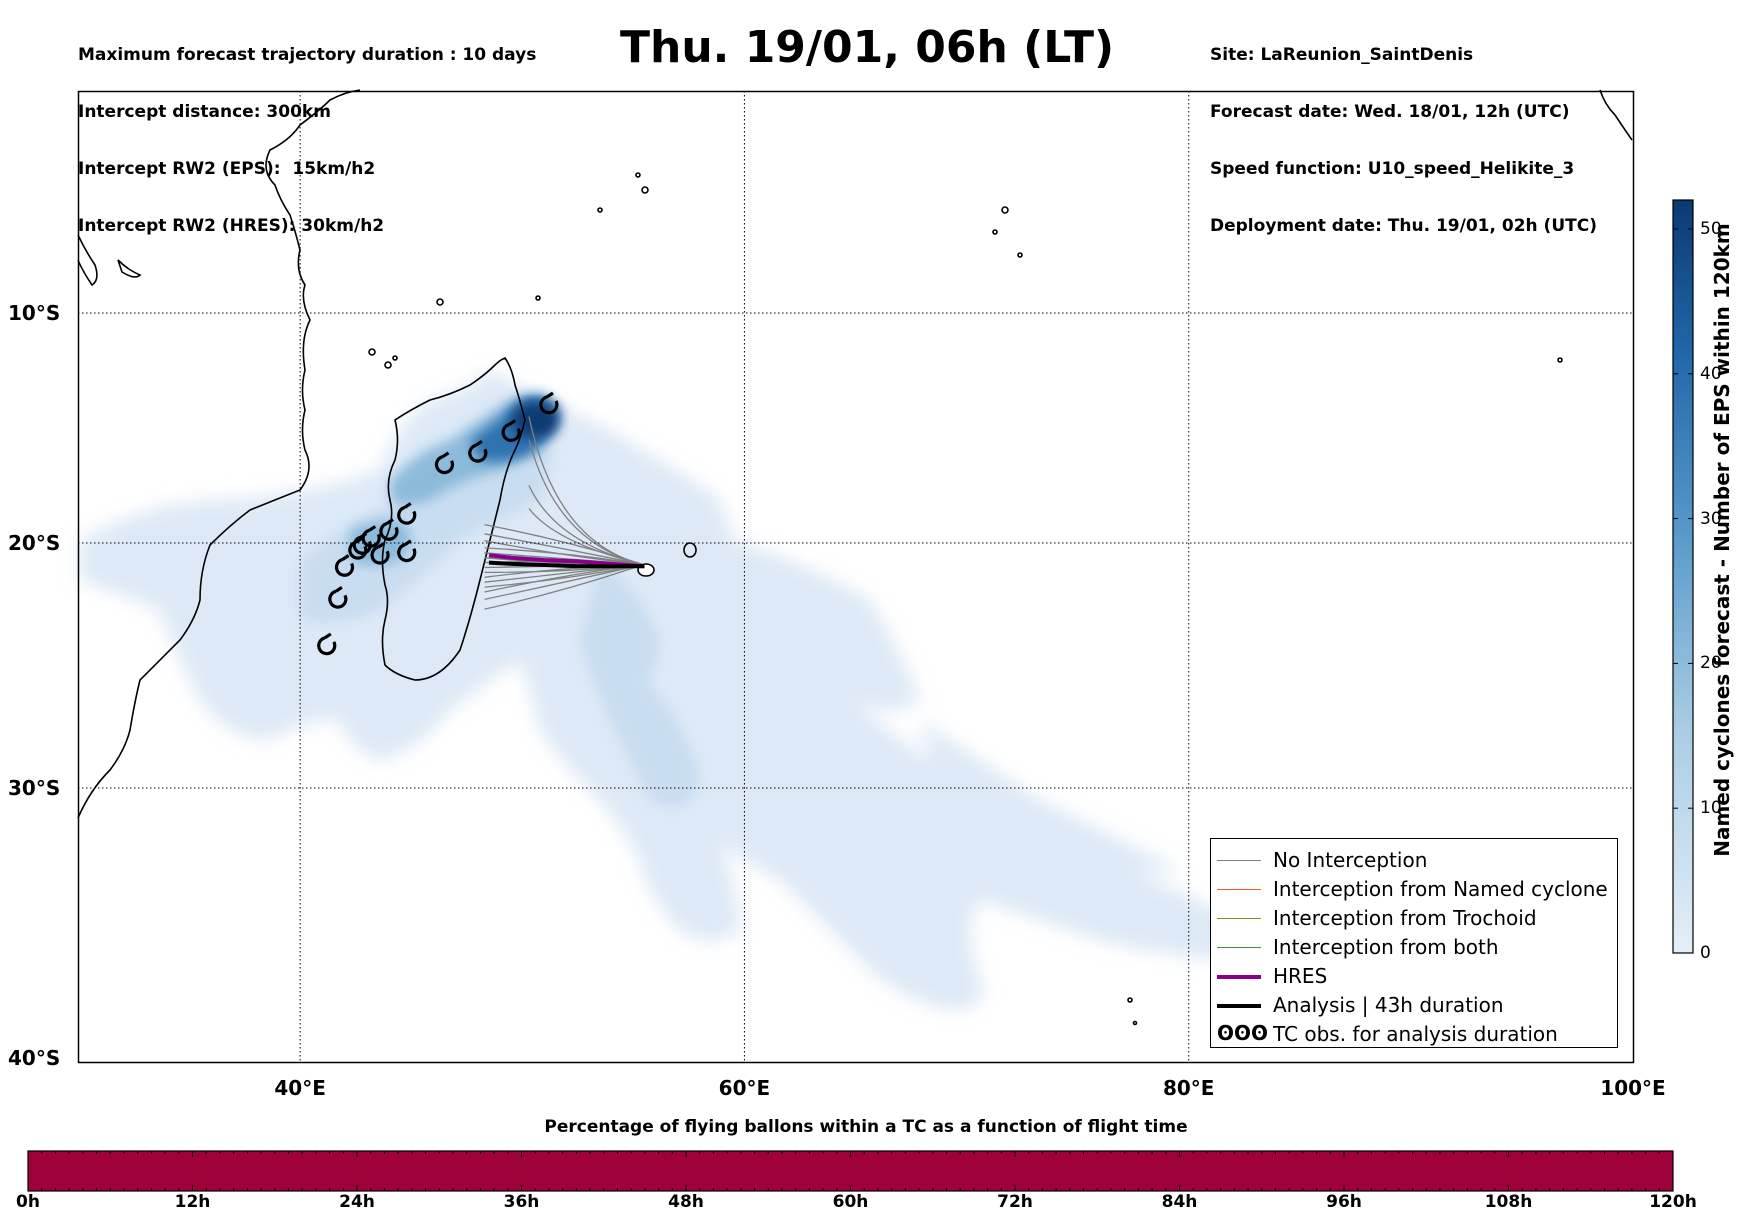 The image size is (1754, 1223). What do you see at coordinates (1188, 1088) in the screenshot?
I see `lon-tick-label: 80°E` at bounding box center [1188, 1088].